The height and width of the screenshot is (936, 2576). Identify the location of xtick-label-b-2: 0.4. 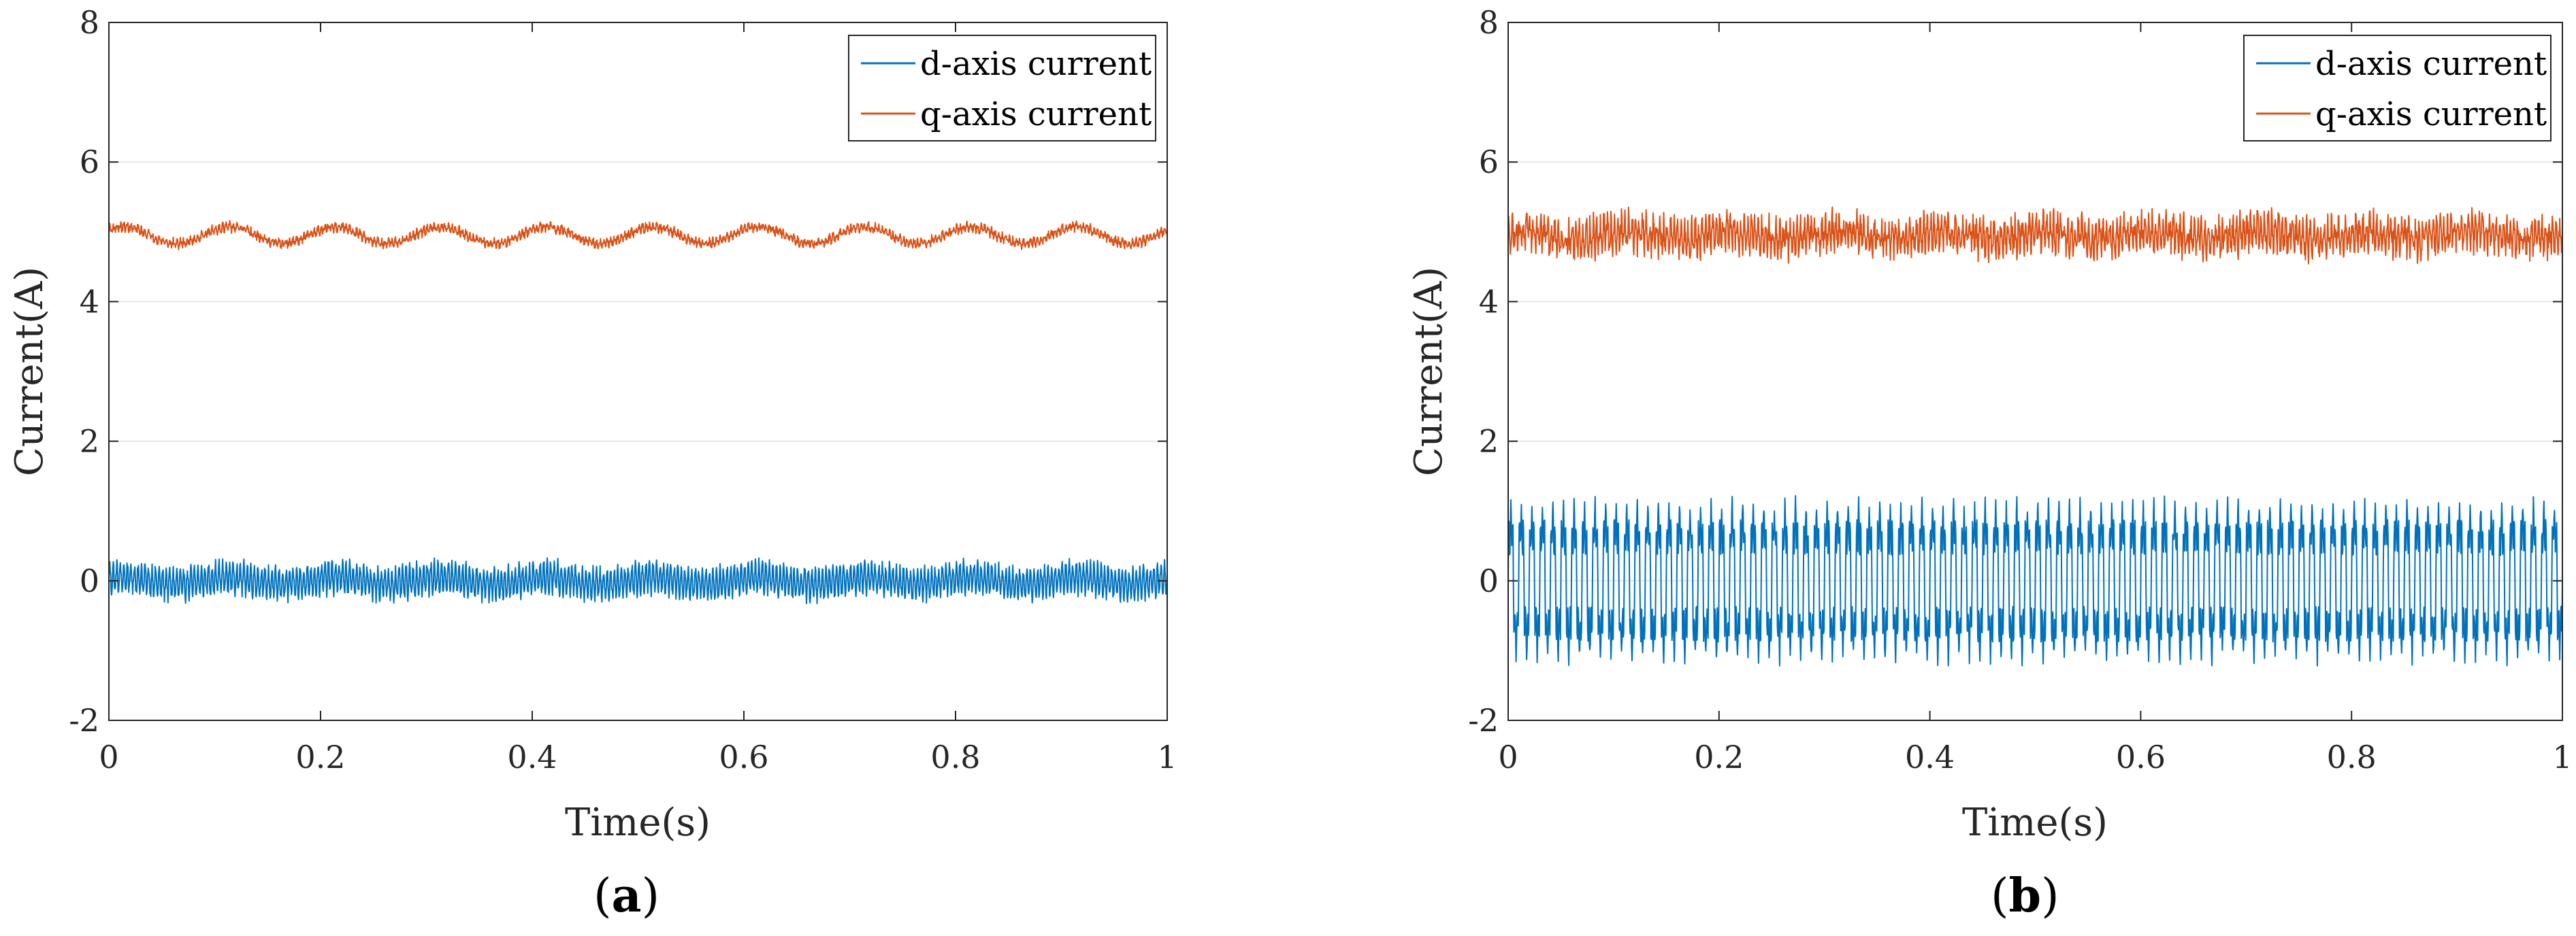
(1930, 757).